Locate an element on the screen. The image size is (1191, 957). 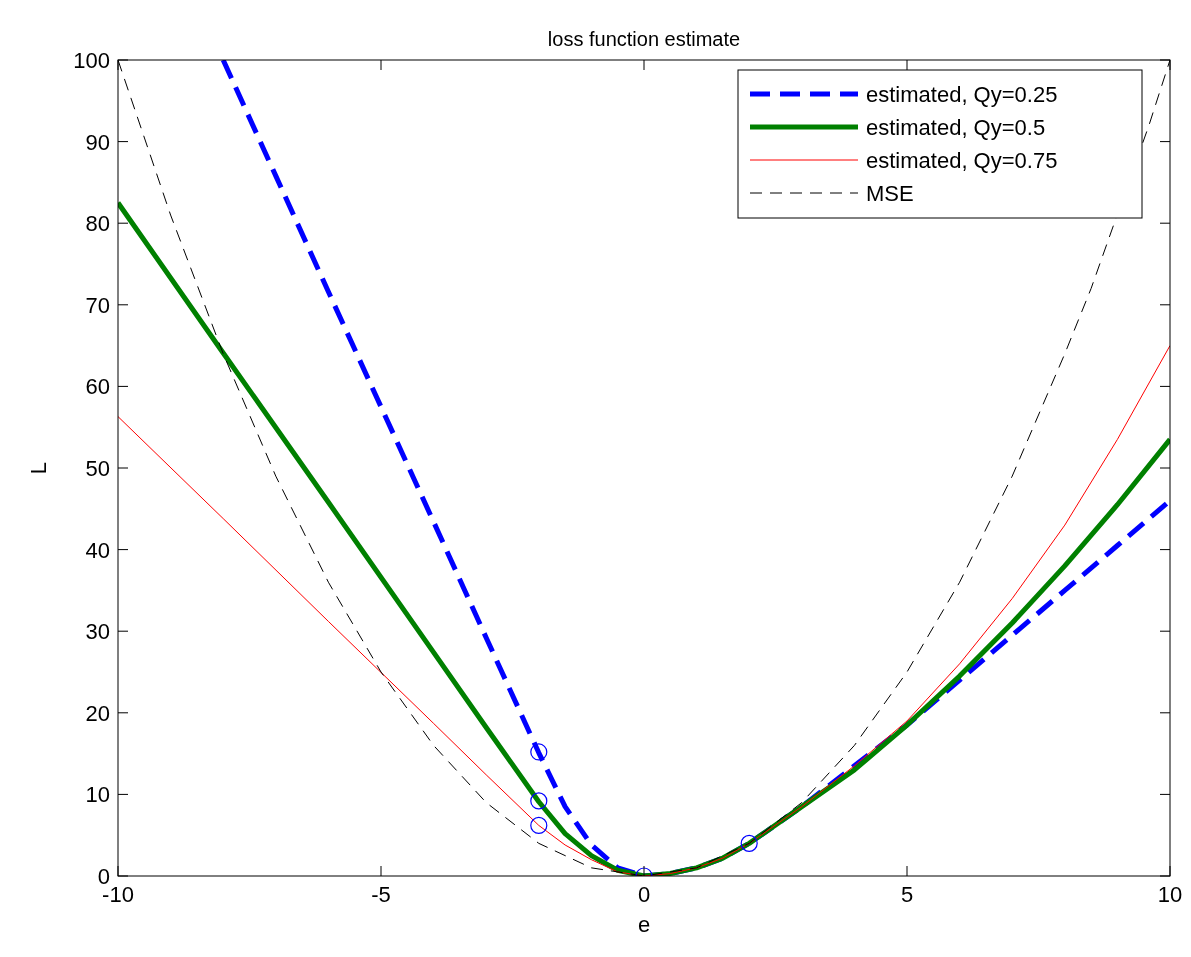
y-tick-label: 80 is located at coordinates (97, 224).